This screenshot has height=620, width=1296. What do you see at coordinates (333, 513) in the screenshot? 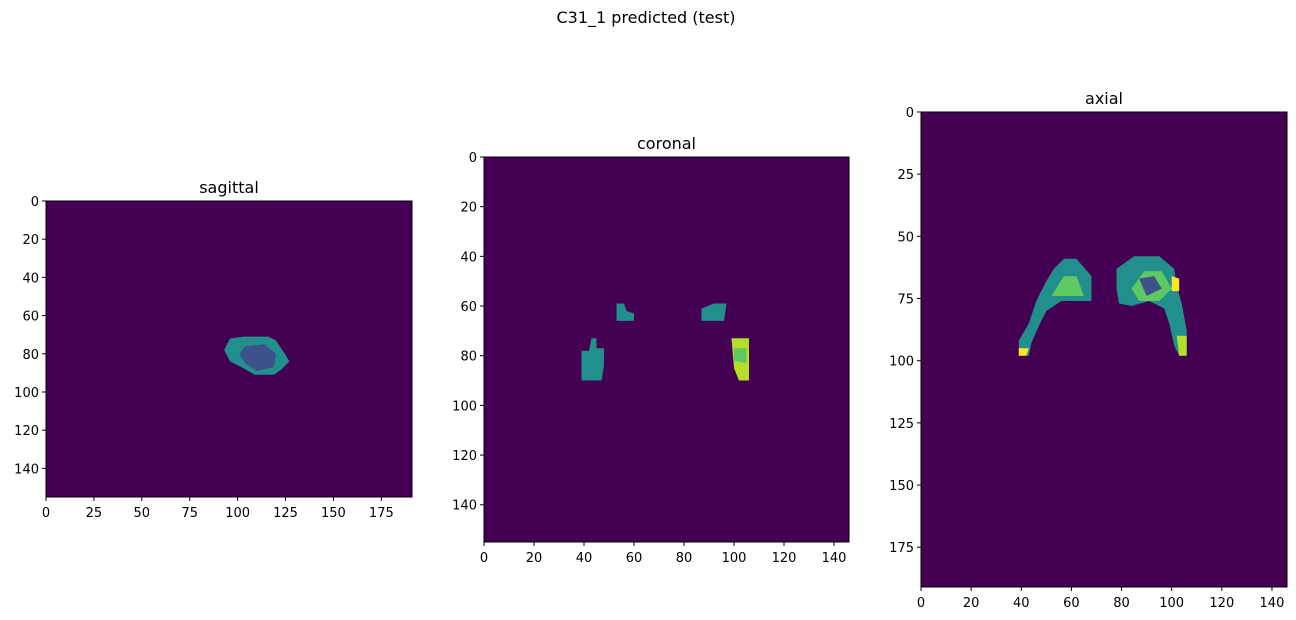
I see `sagittal-xtick-label-6: 150` at bounding box center [333, 513].